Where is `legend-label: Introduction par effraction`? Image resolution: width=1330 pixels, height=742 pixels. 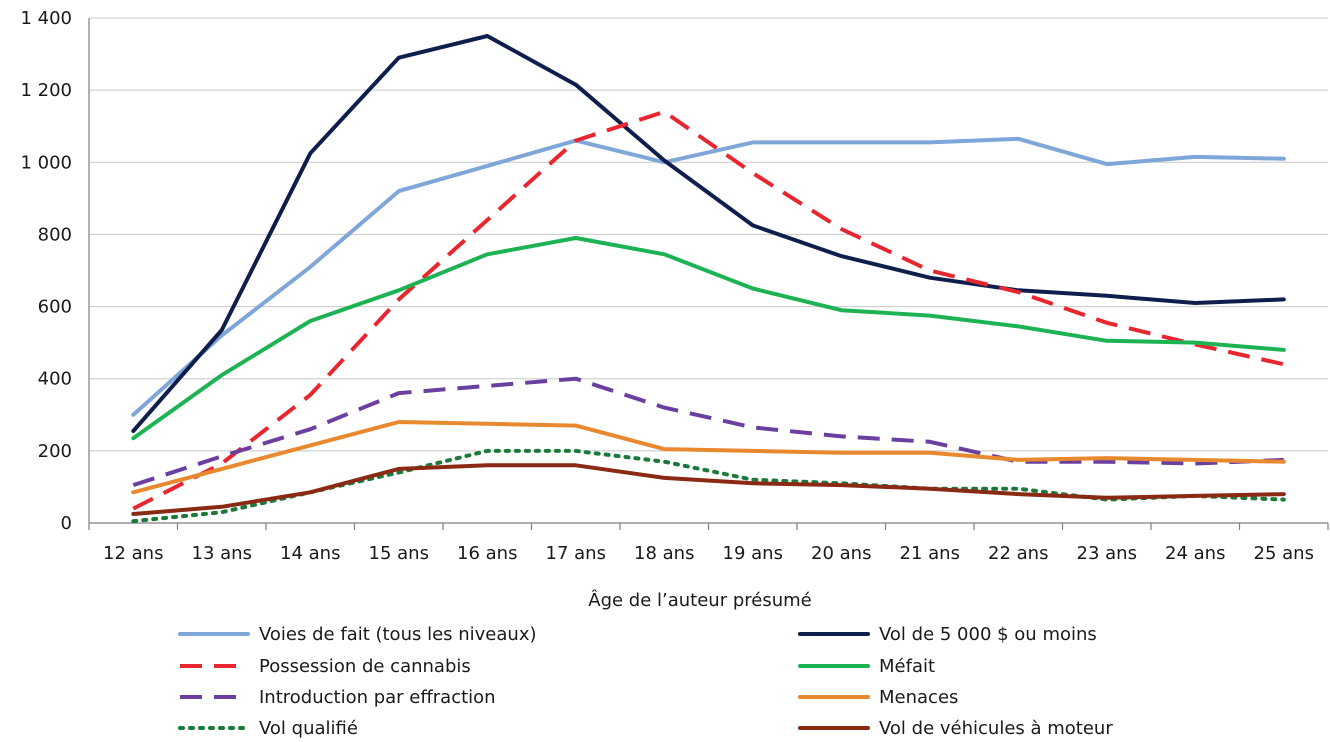
legend-label: Introduction par effraction is located at coordinates (377, 697).